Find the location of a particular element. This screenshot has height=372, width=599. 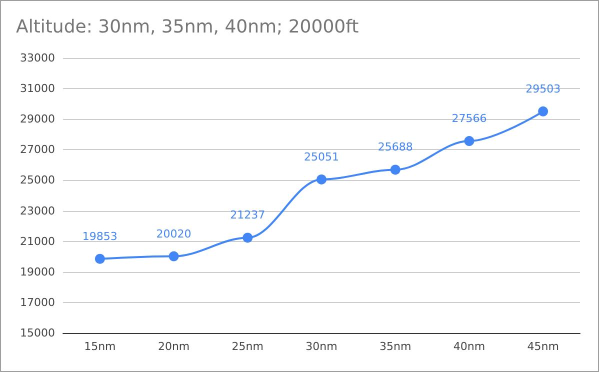

y-tick-label: 29000 is located at coordinates (37, 119).